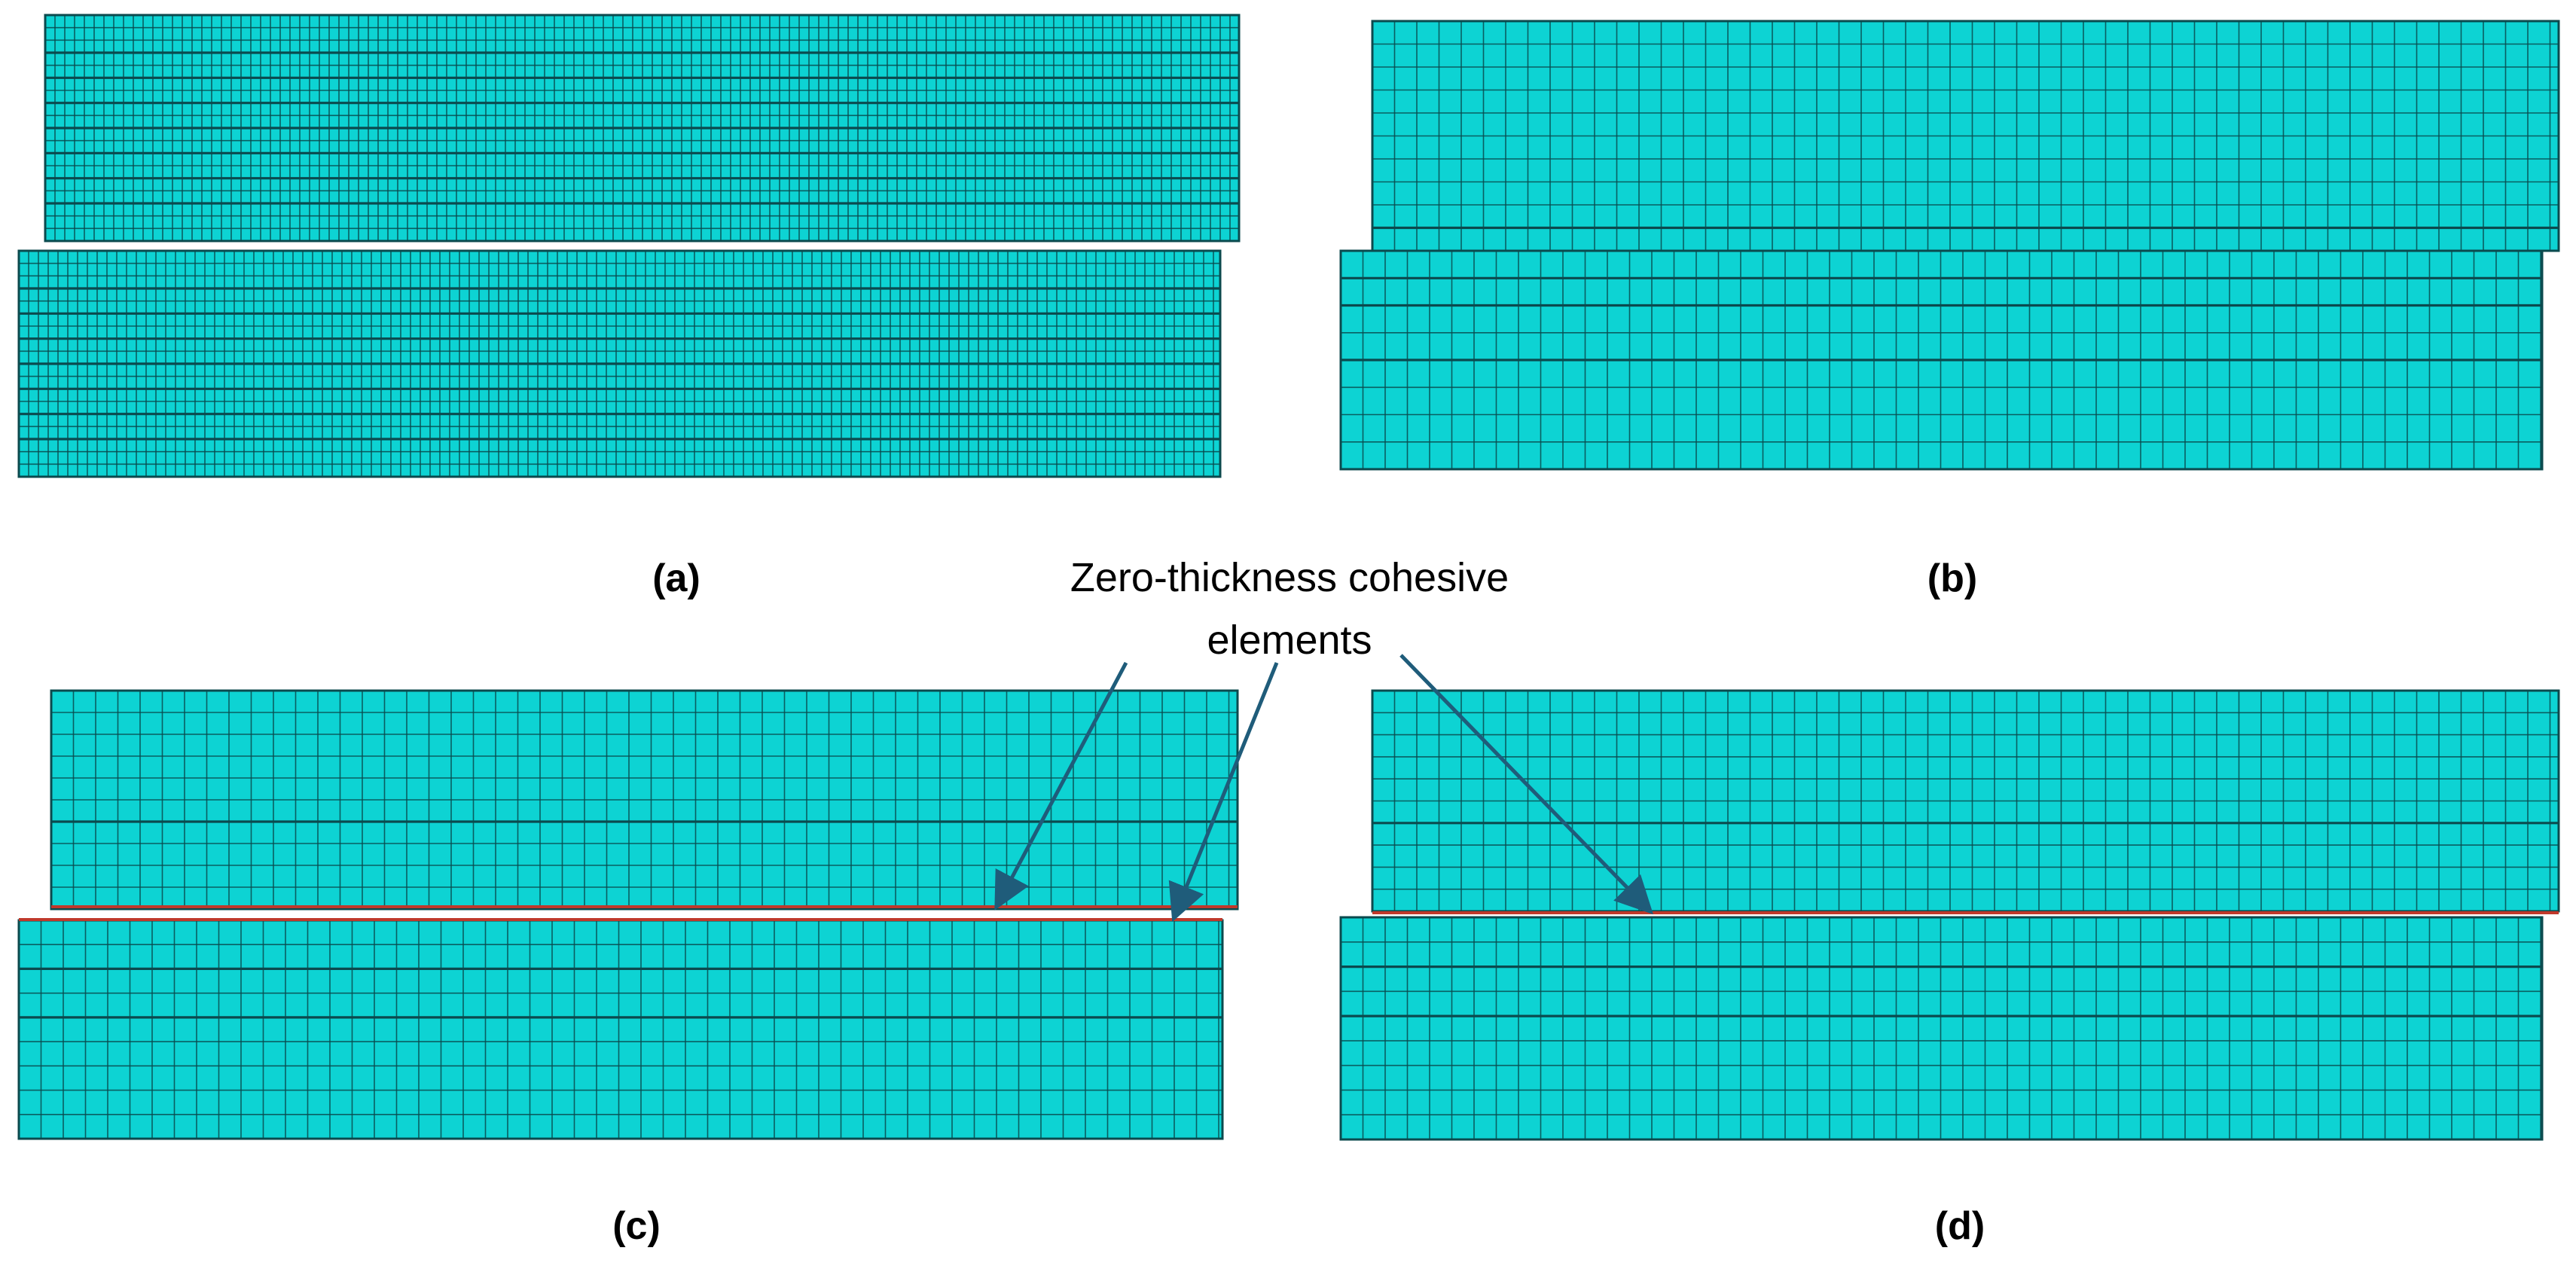 This screenshot has width=2576, height=1266. Describe the element at coordinates (676, 578) in the screenshot. I see `panel-label-a: (a)` at that location.